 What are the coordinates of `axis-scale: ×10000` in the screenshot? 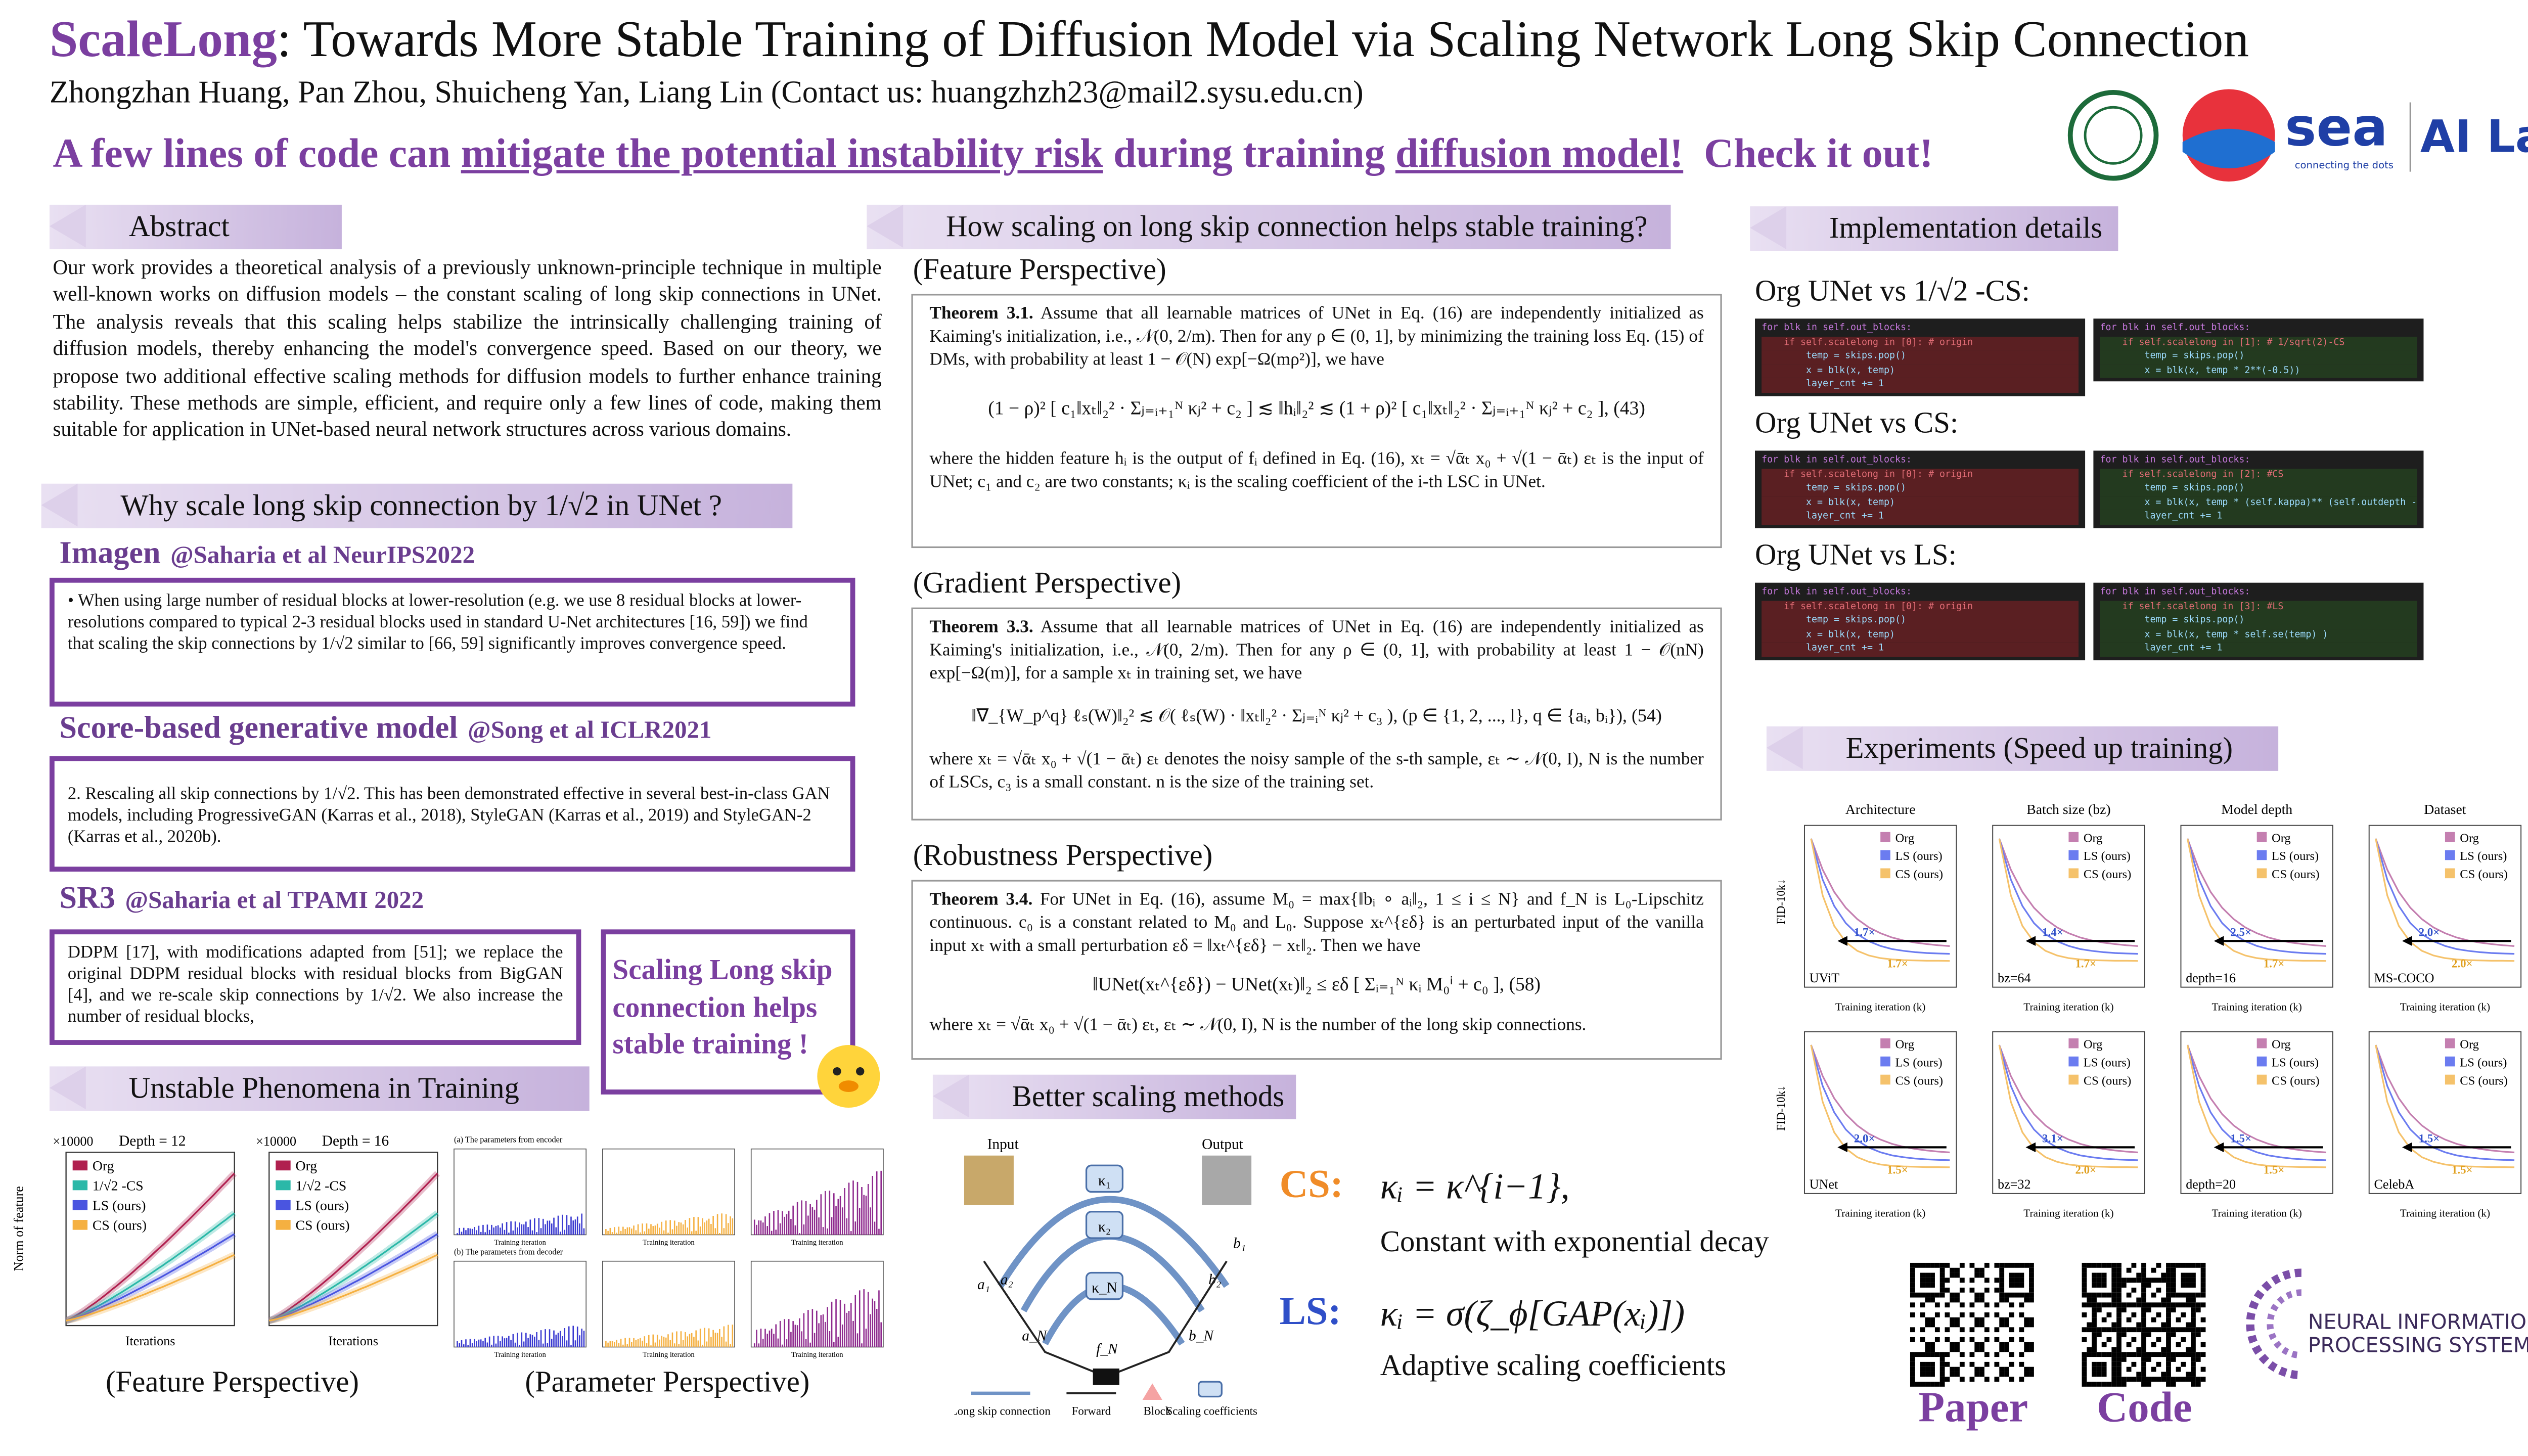 It's located at (276, 1141).